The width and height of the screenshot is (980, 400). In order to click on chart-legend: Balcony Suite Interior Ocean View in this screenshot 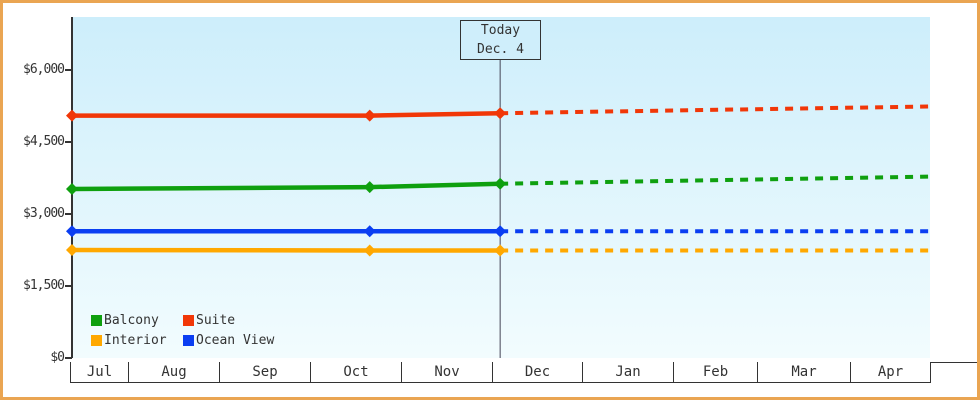, I will do `click(182, 330)`.